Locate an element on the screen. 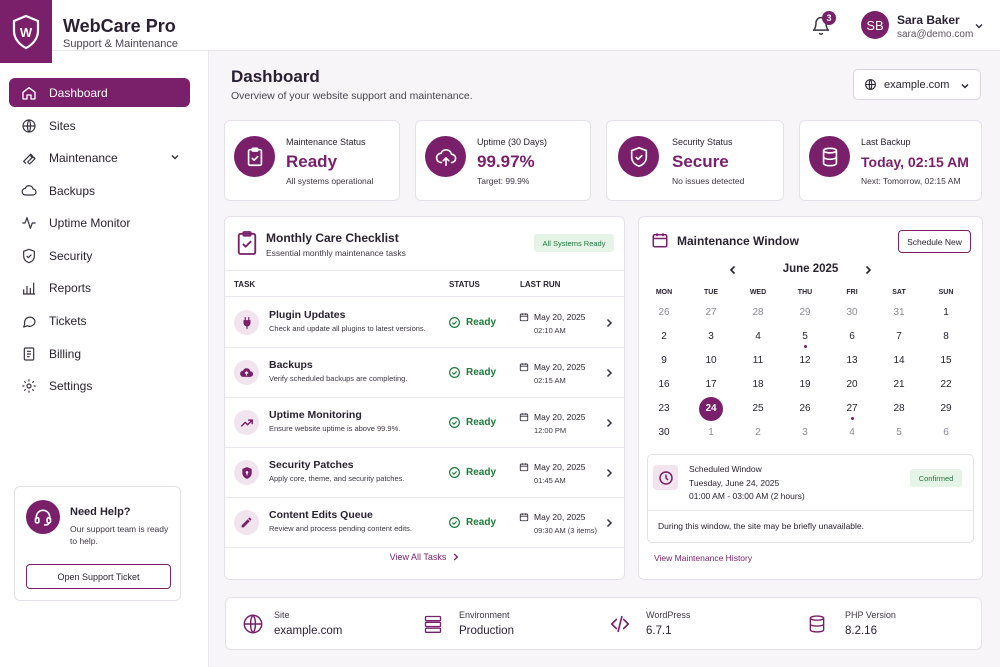  calendar-day-selected: 24 is located at coordinates (711, 409).